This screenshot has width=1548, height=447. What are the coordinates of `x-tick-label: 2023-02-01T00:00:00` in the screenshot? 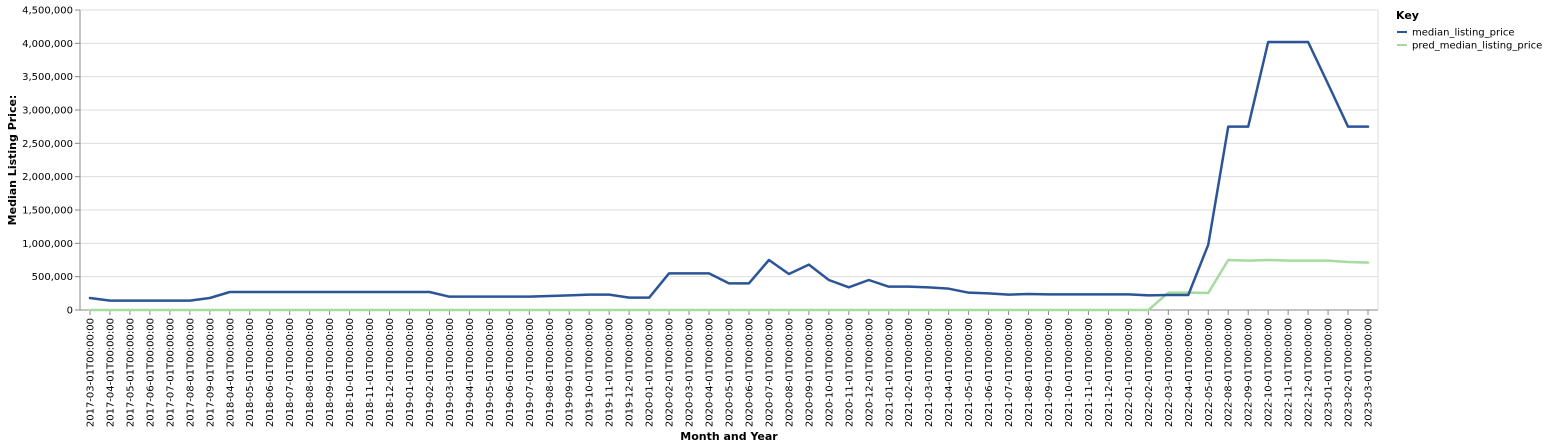 It's located at (1349, 372).